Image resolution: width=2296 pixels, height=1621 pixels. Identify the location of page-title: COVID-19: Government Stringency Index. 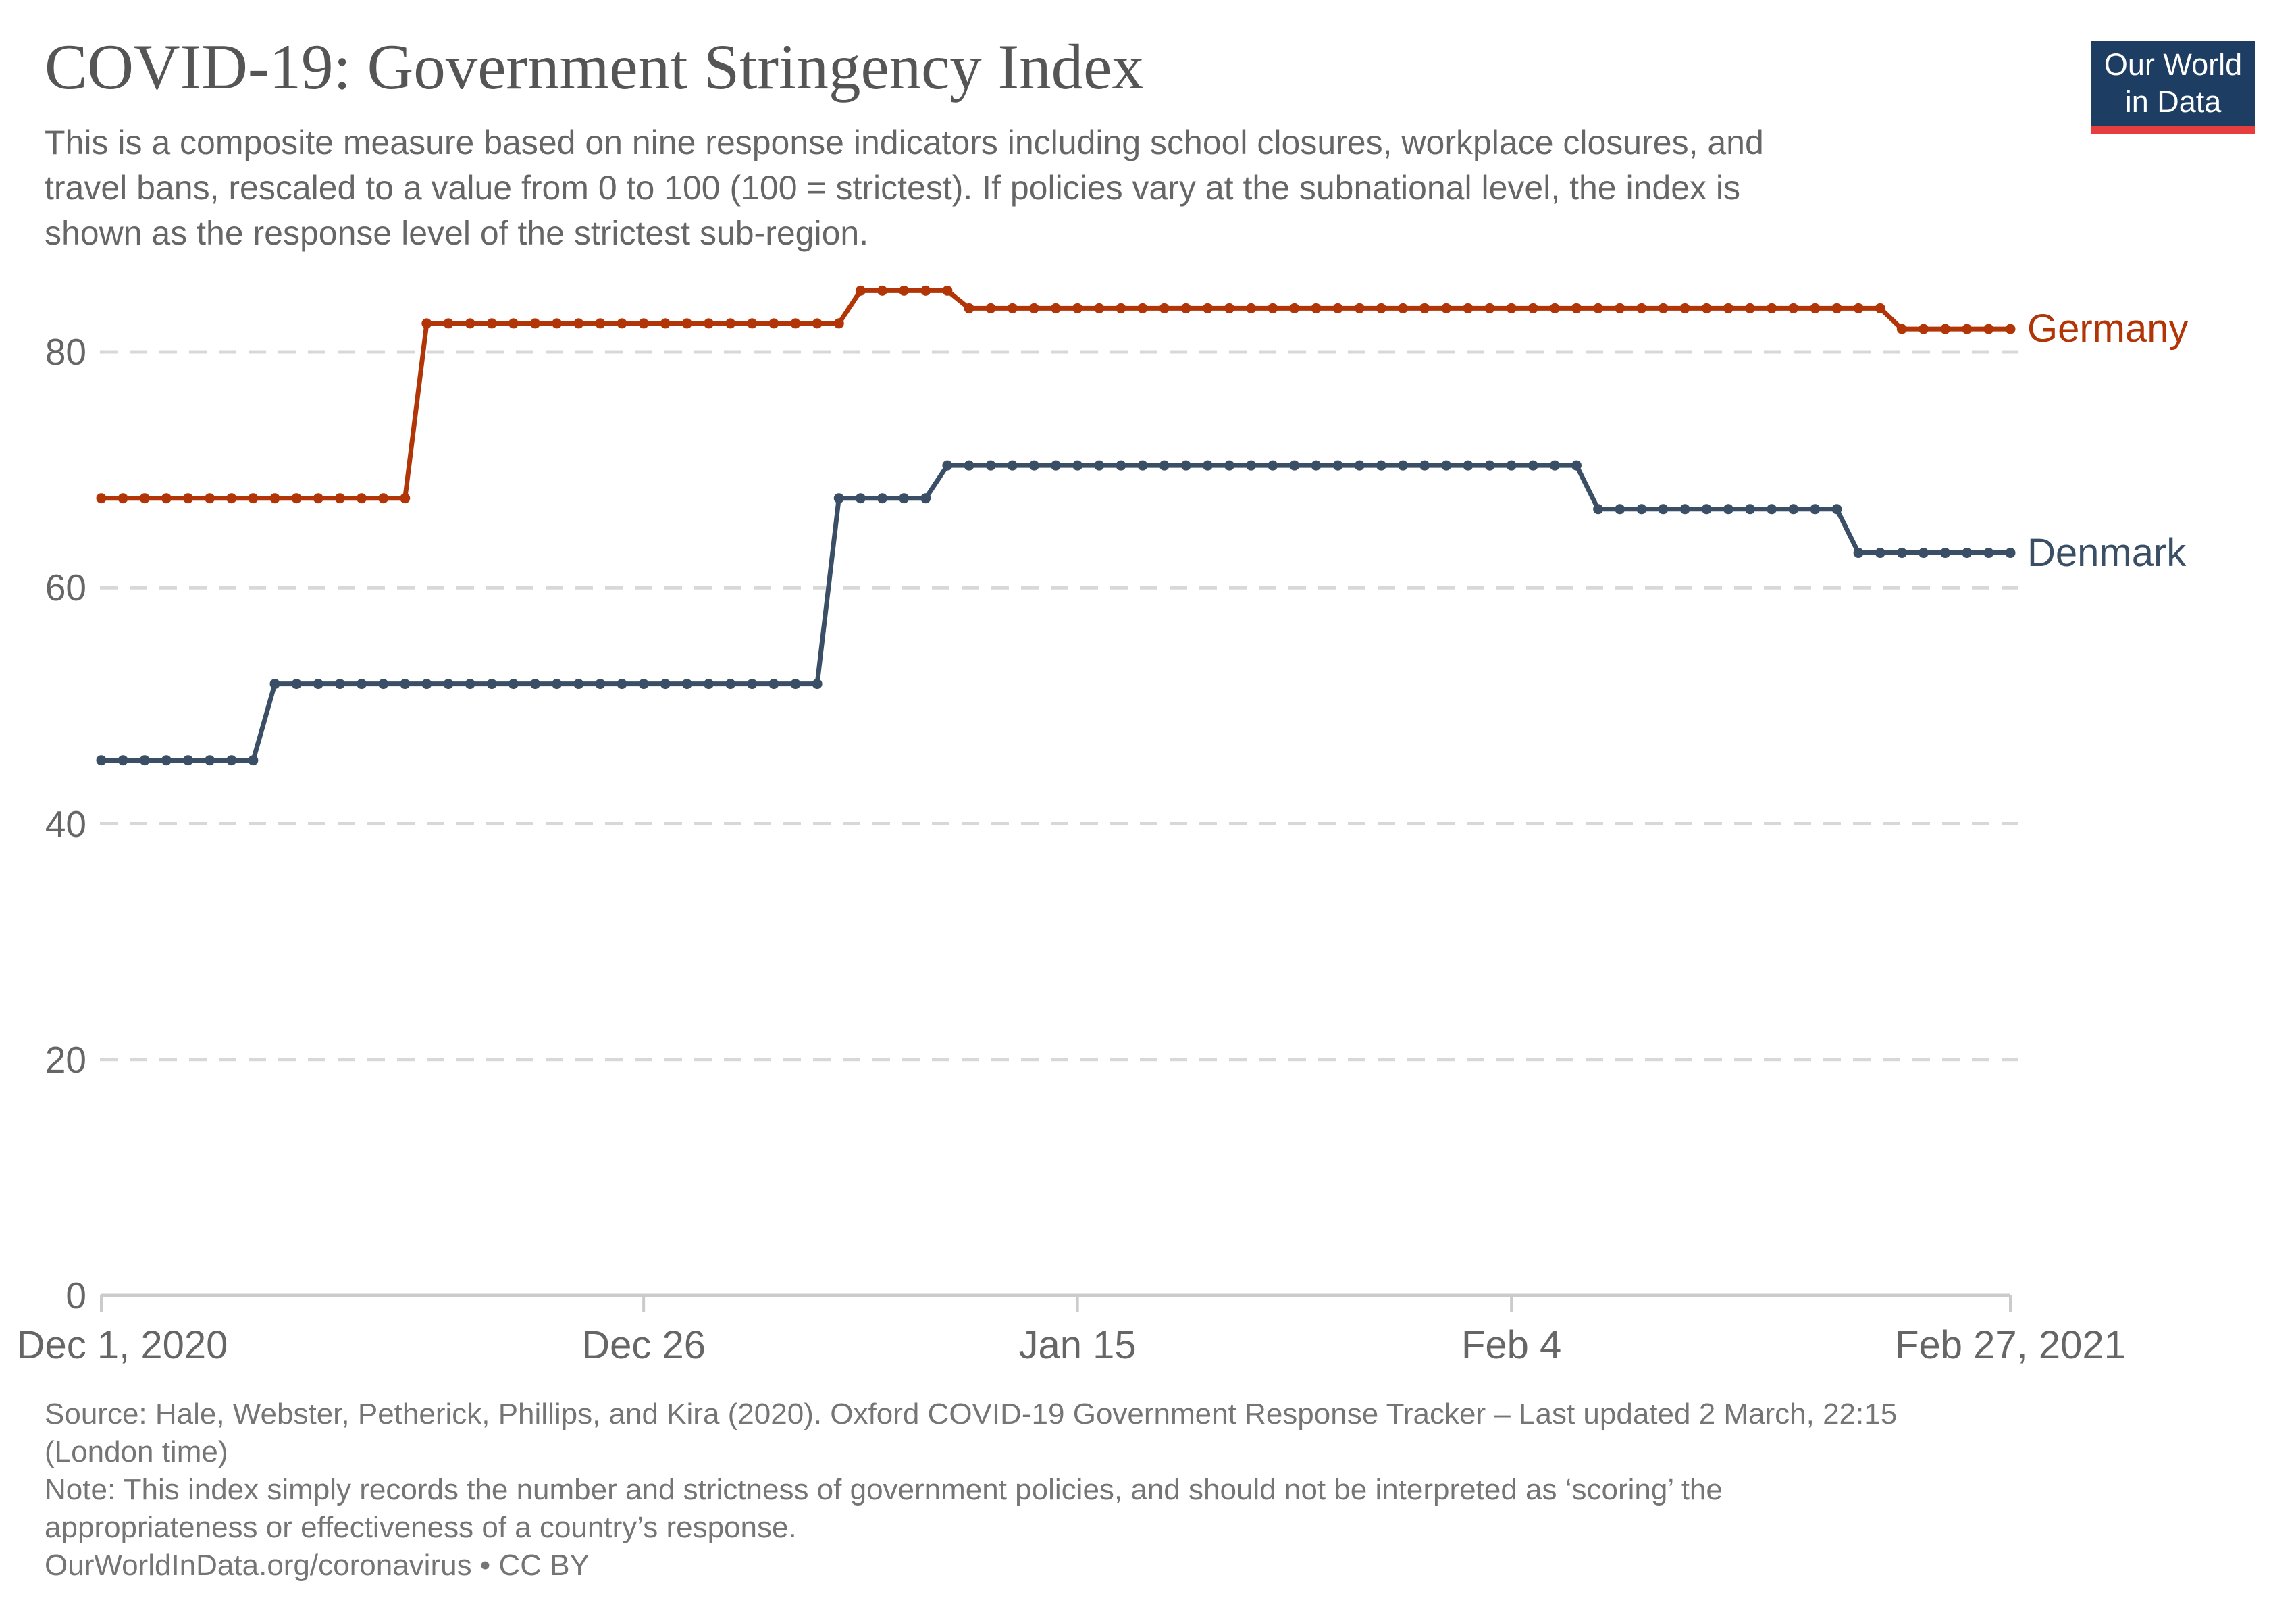
(594, 67).